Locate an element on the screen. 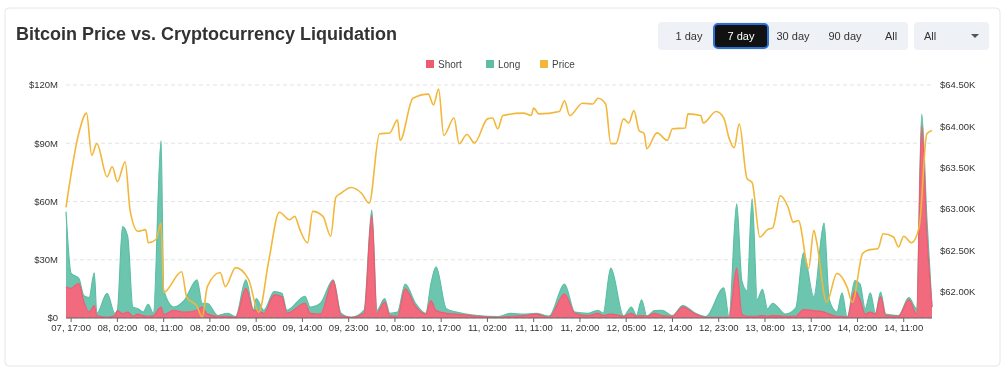 This screenshot has width=1006, height=371. y-tick-label: $90M is located at coordinates (46, 143).